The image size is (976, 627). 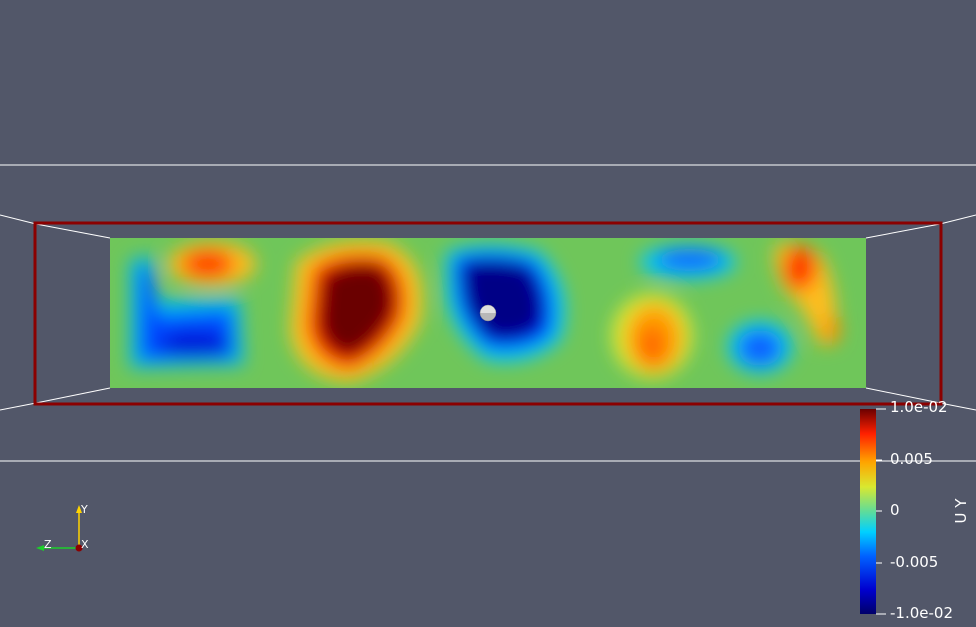 I want to click on probe-sphere, so click(x=488, y=313).